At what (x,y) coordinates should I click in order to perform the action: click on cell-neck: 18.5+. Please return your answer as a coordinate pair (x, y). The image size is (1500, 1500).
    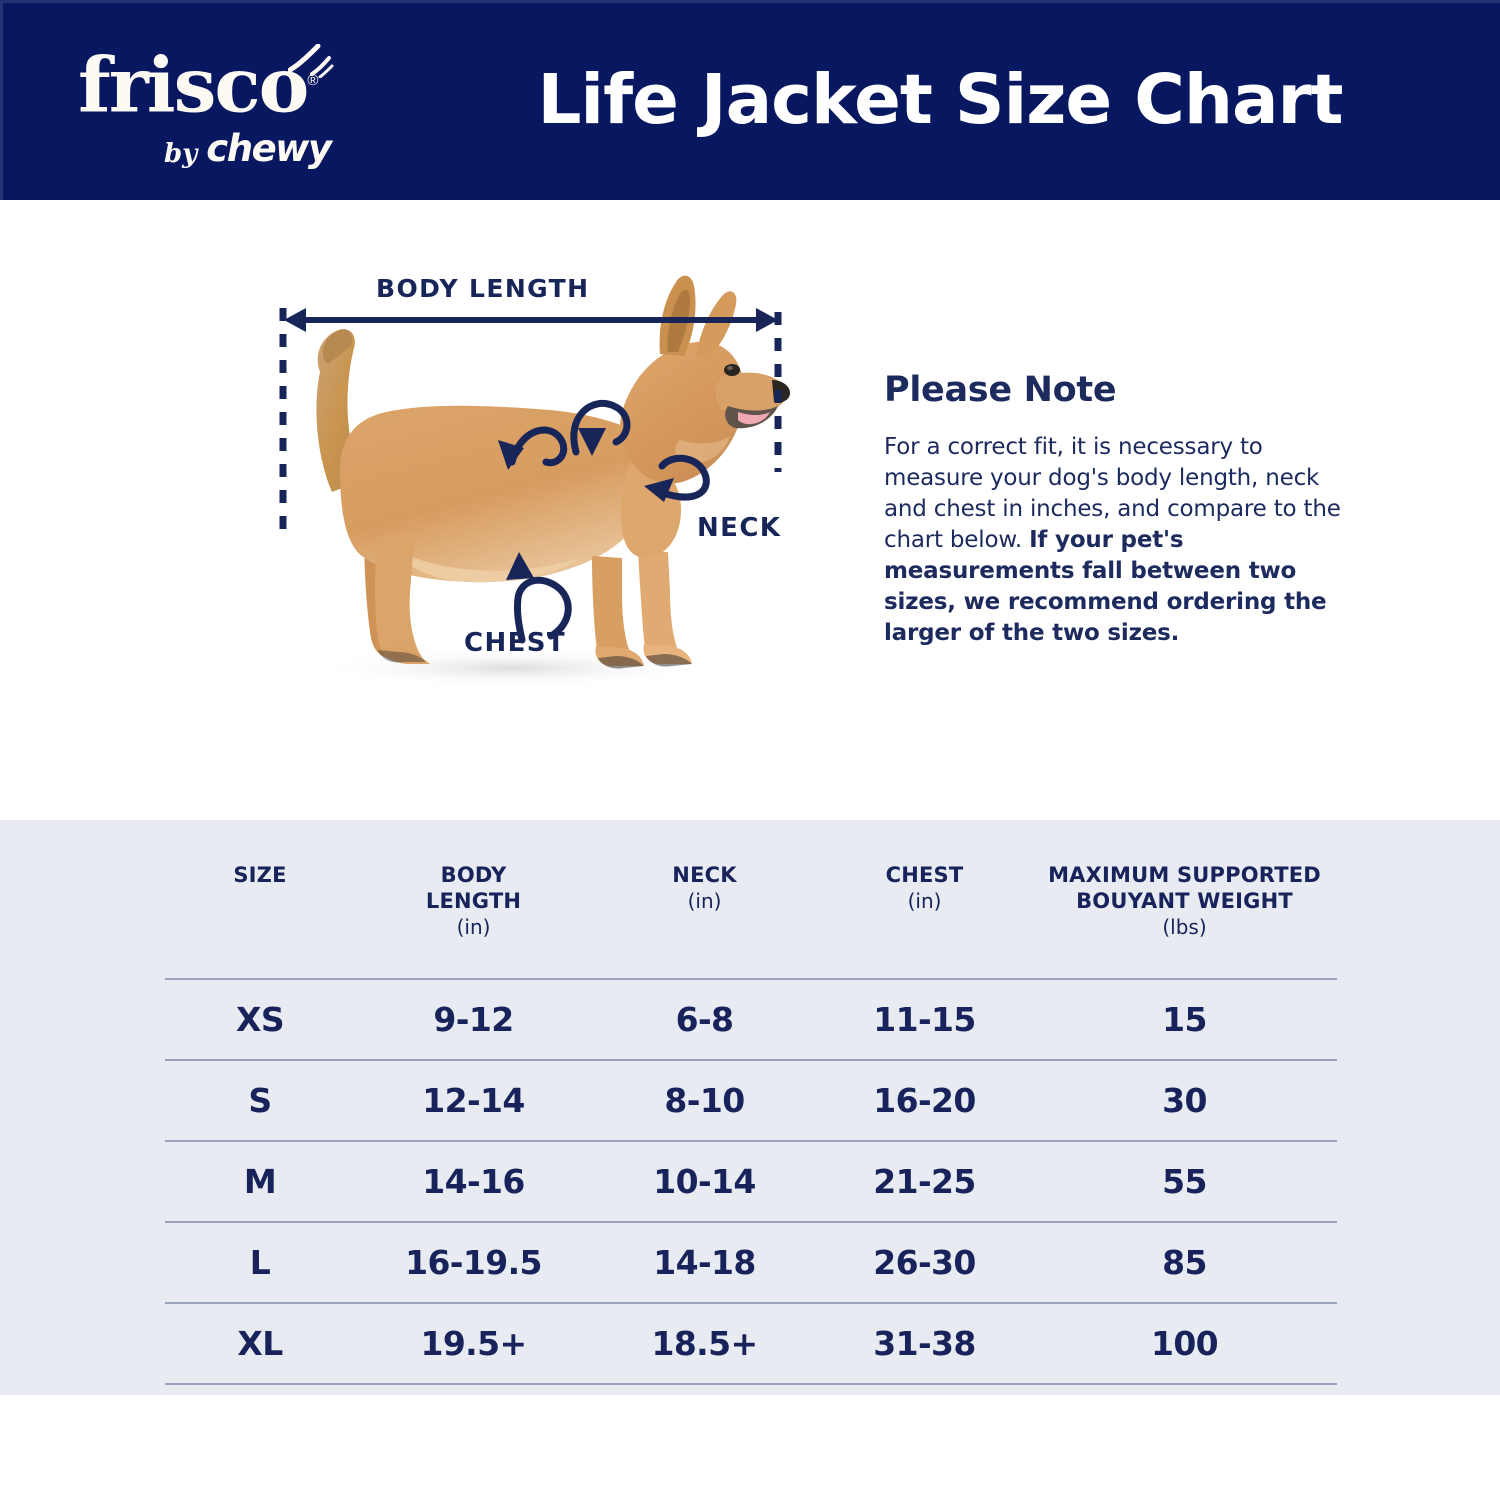
    Looking at the image, I should click on (704, 1344).